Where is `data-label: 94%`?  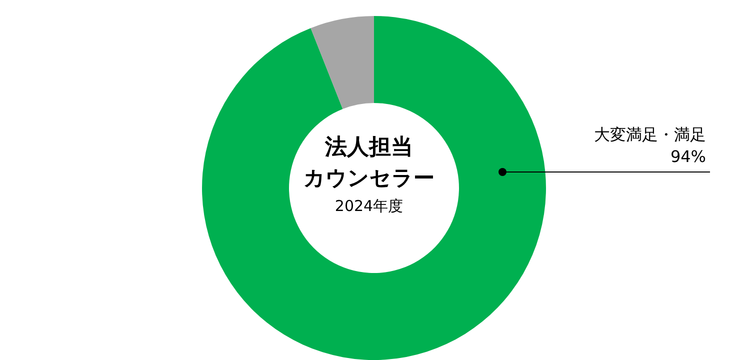 data-label: 94% is located at coordinates (688, 156).